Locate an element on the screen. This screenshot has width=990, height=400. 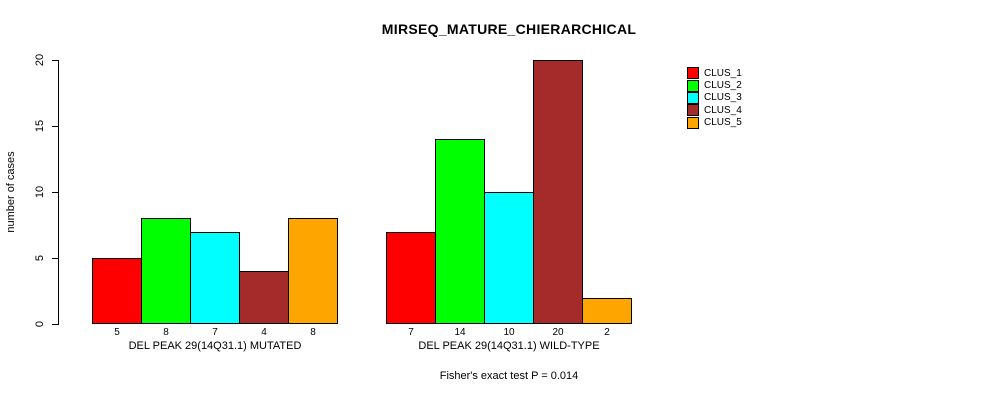
legend-label: CLUS_4 is located at coordinates (723, 110).